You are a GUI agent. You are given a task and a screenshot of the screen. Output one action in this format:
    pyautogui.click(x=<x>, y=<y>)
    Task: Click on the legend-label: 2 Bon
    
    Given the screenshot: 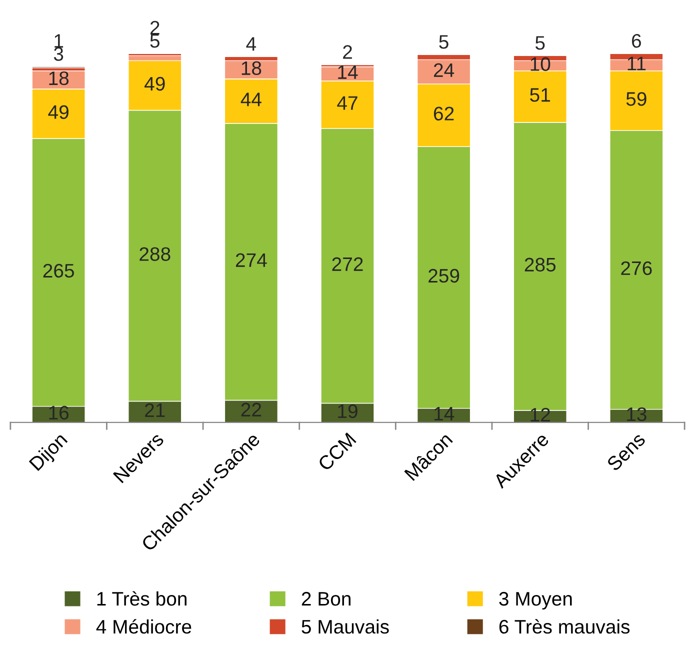 What is the action you would take?
    pyautogui.click(x=326, y=599)
    